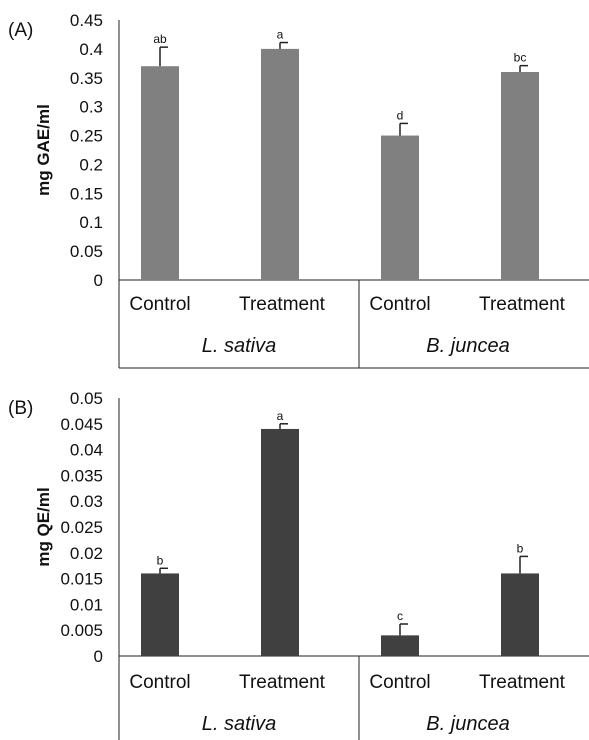 Image resolution: width=589 pixels, height=740 pixels. I want to click on y-tick-label: 0.025, so click(81, 527).